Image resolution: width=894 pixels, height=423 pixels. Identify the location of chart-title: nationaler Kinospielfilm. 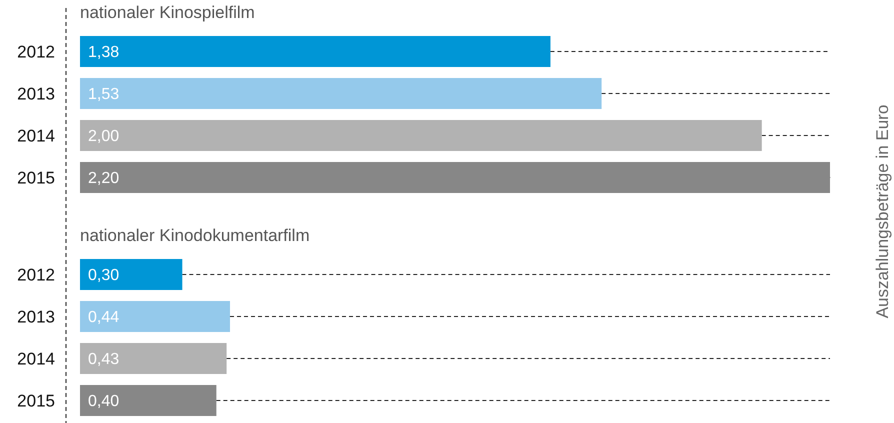
(167, 12).